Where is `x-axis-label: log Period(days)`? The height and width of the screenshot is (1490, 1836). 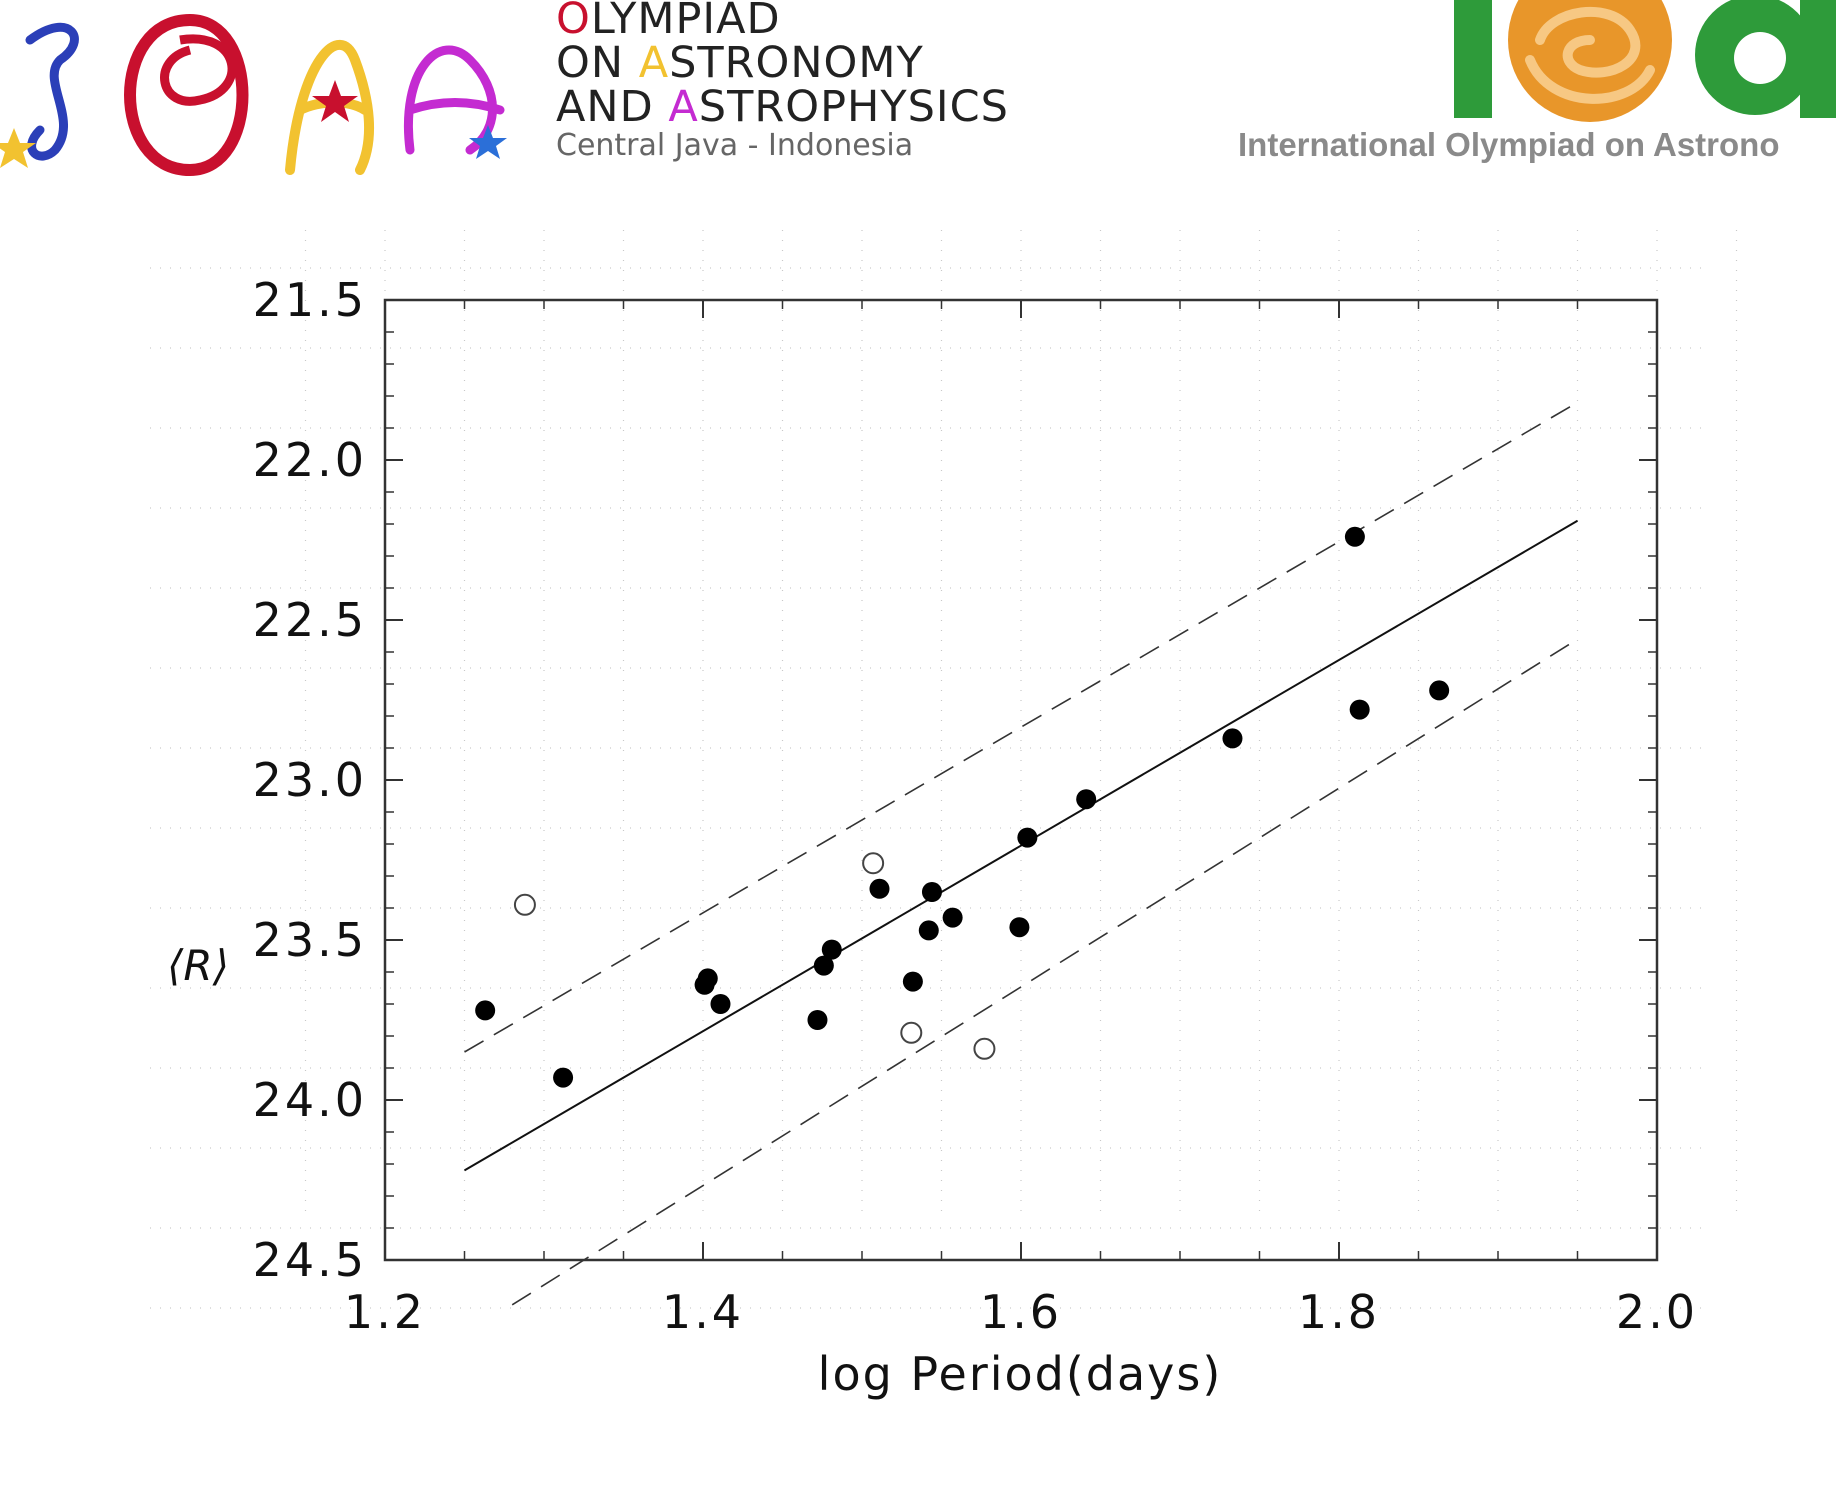 x-axis-label: log Period(days) is located at coordinates (1020, 1374).